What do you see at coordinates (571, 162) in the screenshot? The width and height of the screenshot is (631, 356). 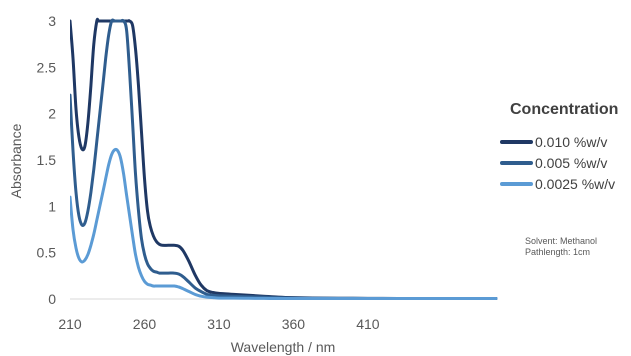 I see `legend-label-0-005: 0.005 %w/v` at bounding box center [571, 162].